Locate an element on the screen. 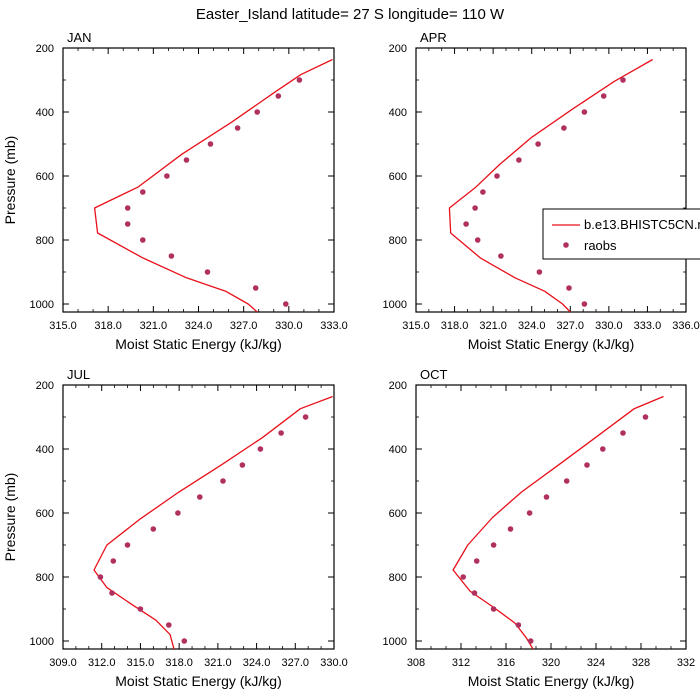  legend-marker-swatch is located at coordinates (566, 245).